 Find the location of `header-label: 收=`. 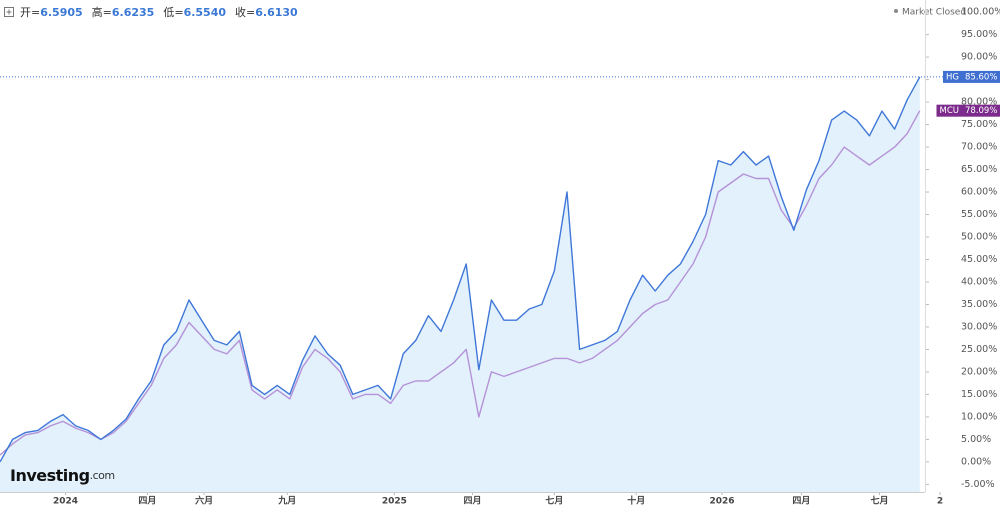

header-label: 收= is located at coordinates (245, 12).